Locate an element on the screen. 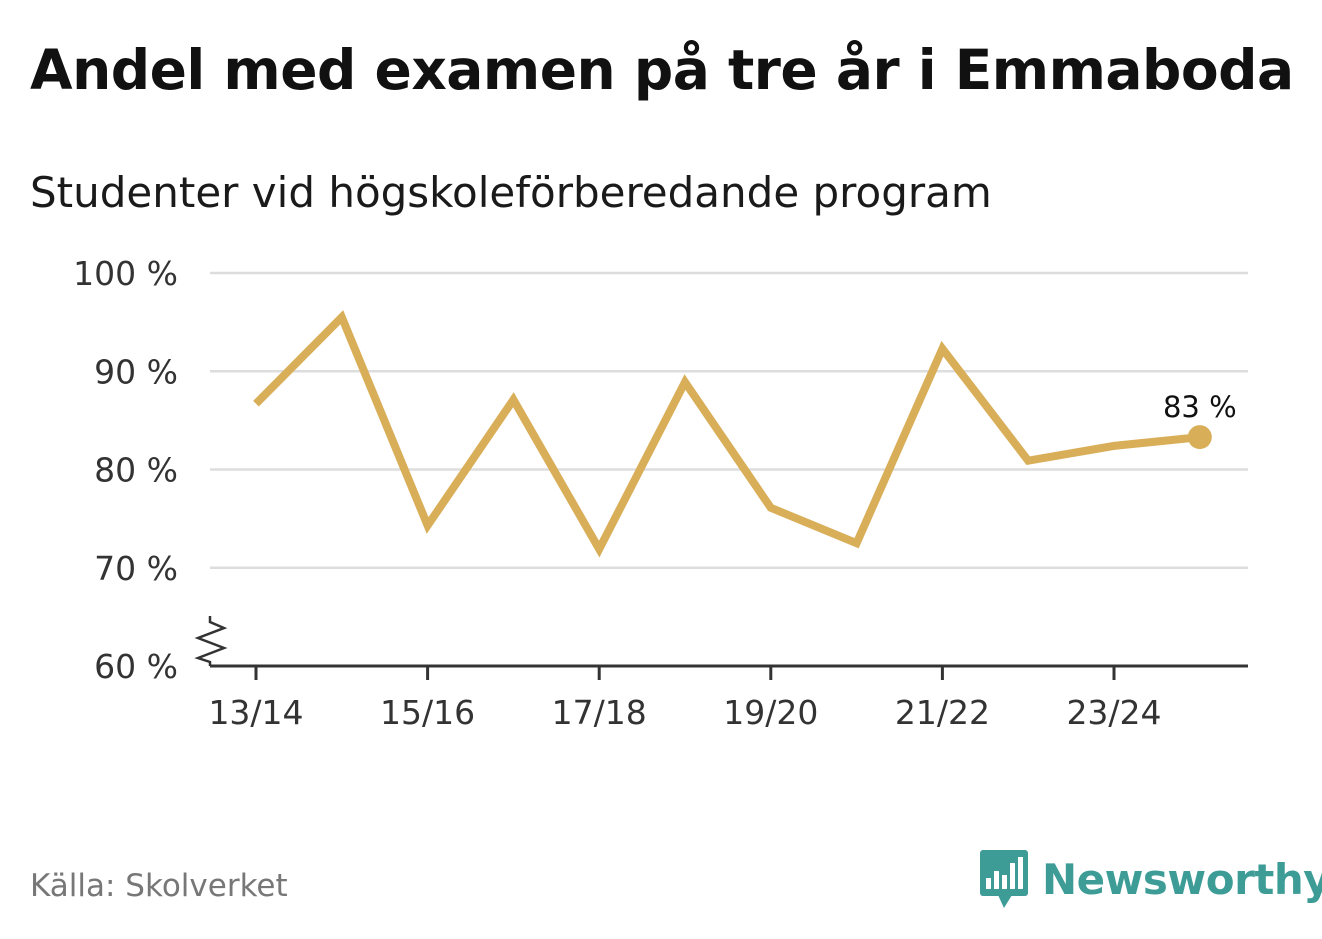  y-tick-label: 90 % is located at coordinates (136, 371).